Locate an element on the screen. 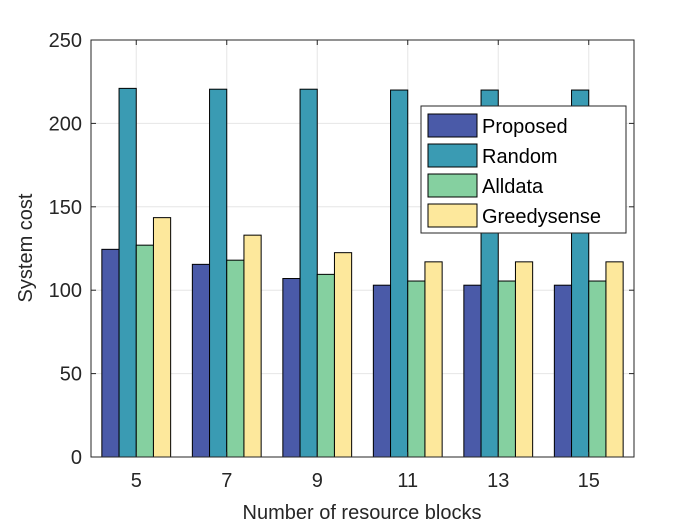 The image size is (700, 525). legend-label-greedysense: Greedysense is located at coordinates (541, 217).